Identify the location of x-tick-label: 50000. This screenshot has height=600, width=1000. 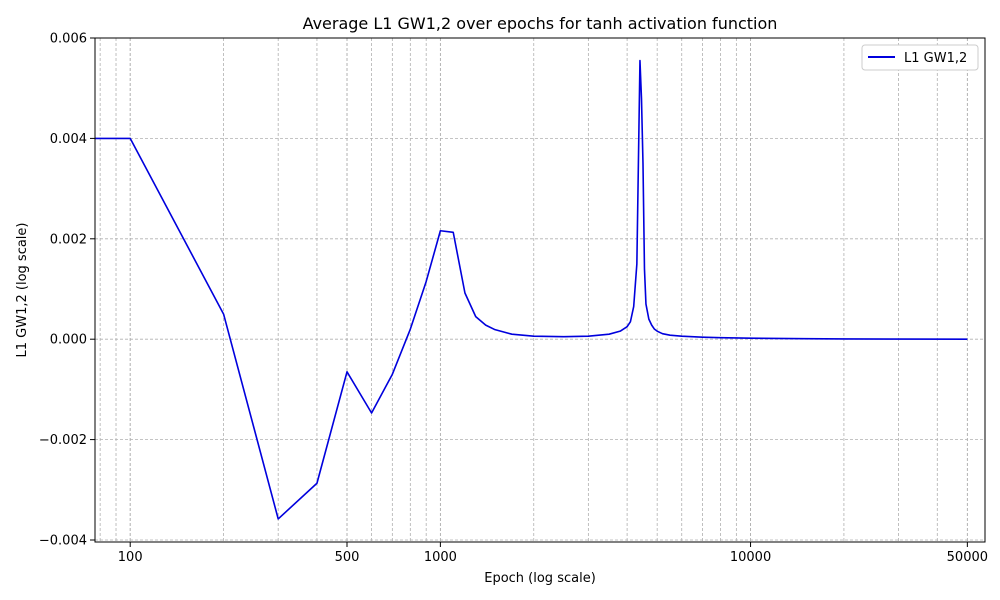
(967, 557).